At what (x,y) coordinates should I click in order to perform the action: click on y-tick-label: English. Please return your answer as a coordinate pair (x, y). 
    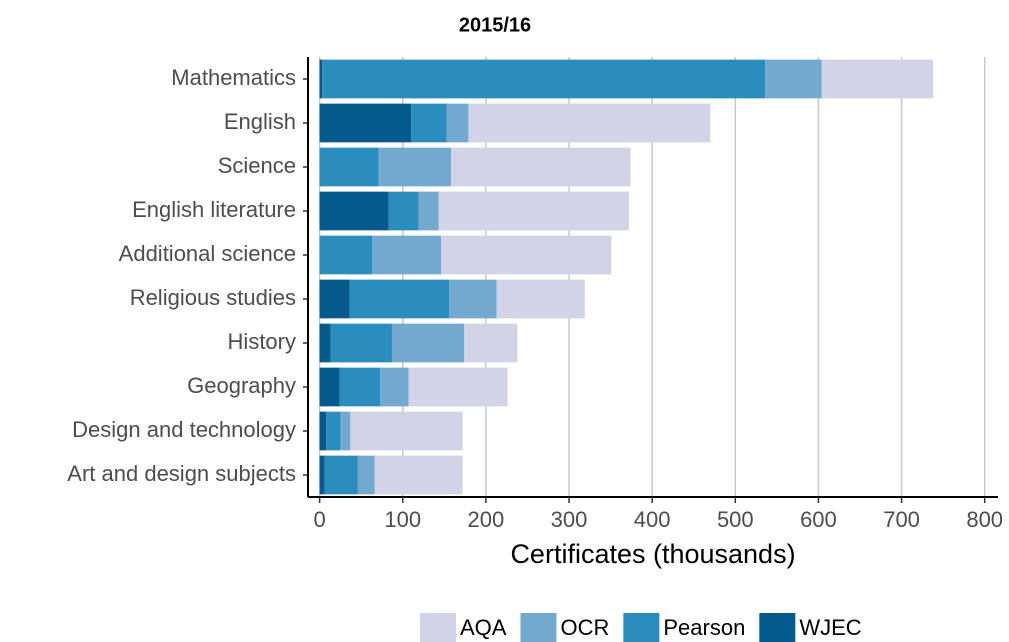
    Looking at the image, I should click on (260, 121).